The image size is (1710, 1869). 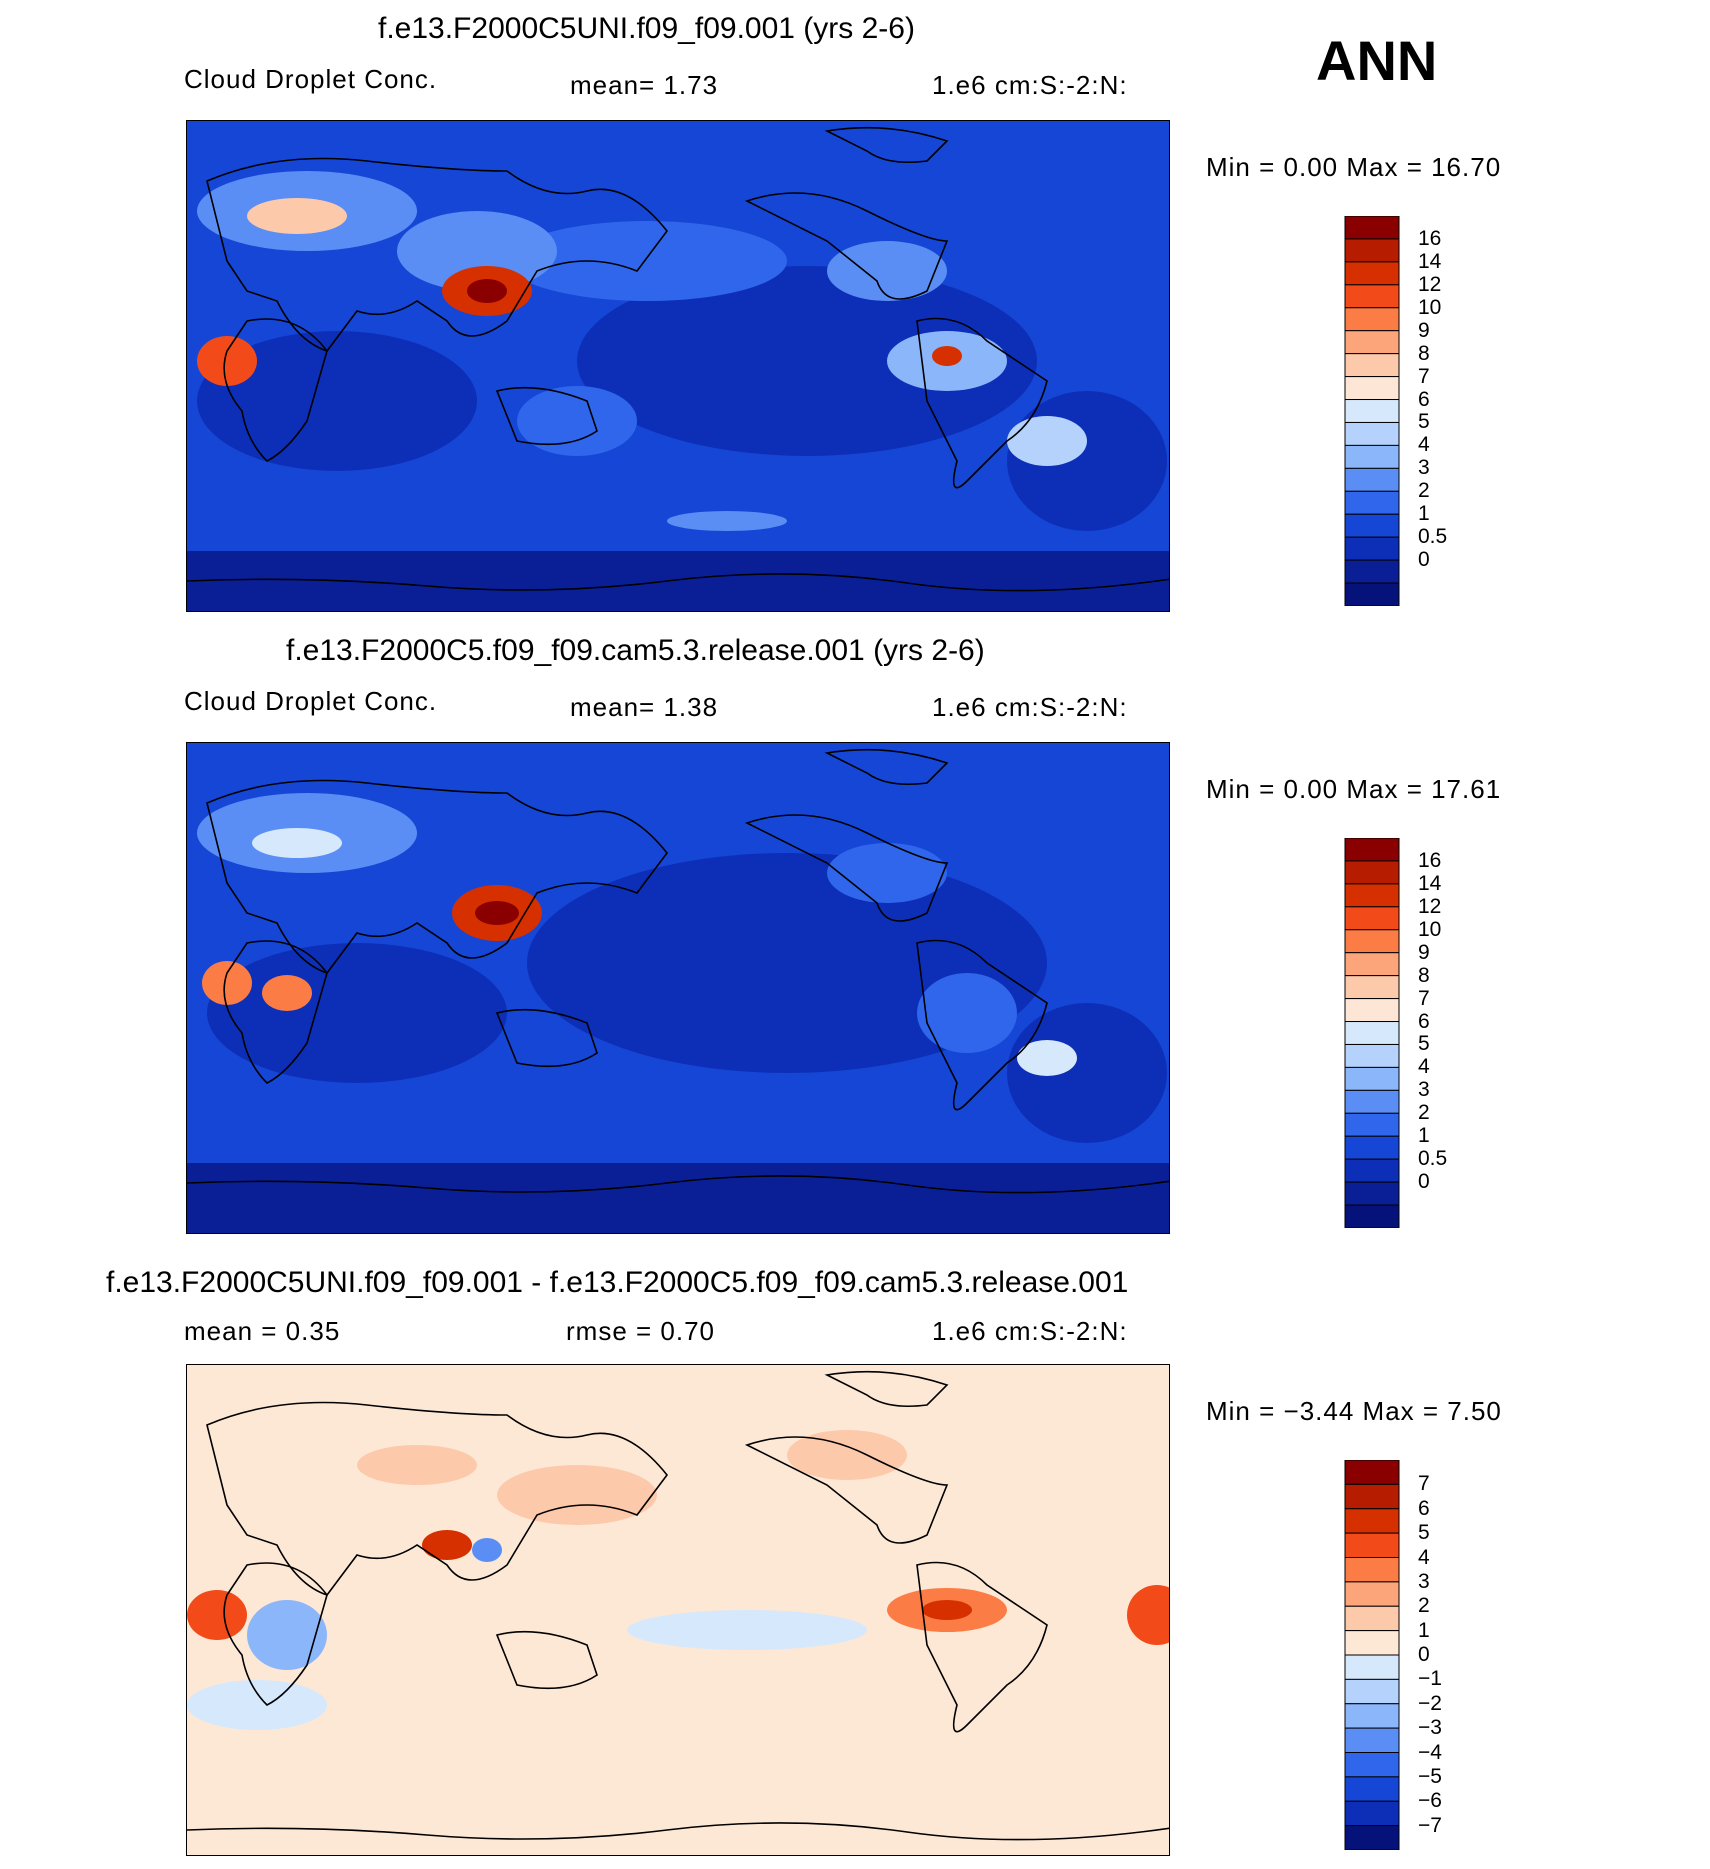 What do you see at coordinates (1430, 1776) in the screenshot?
I see `colorbar-tick-label: −5` at bounding box center [1430, 1776].